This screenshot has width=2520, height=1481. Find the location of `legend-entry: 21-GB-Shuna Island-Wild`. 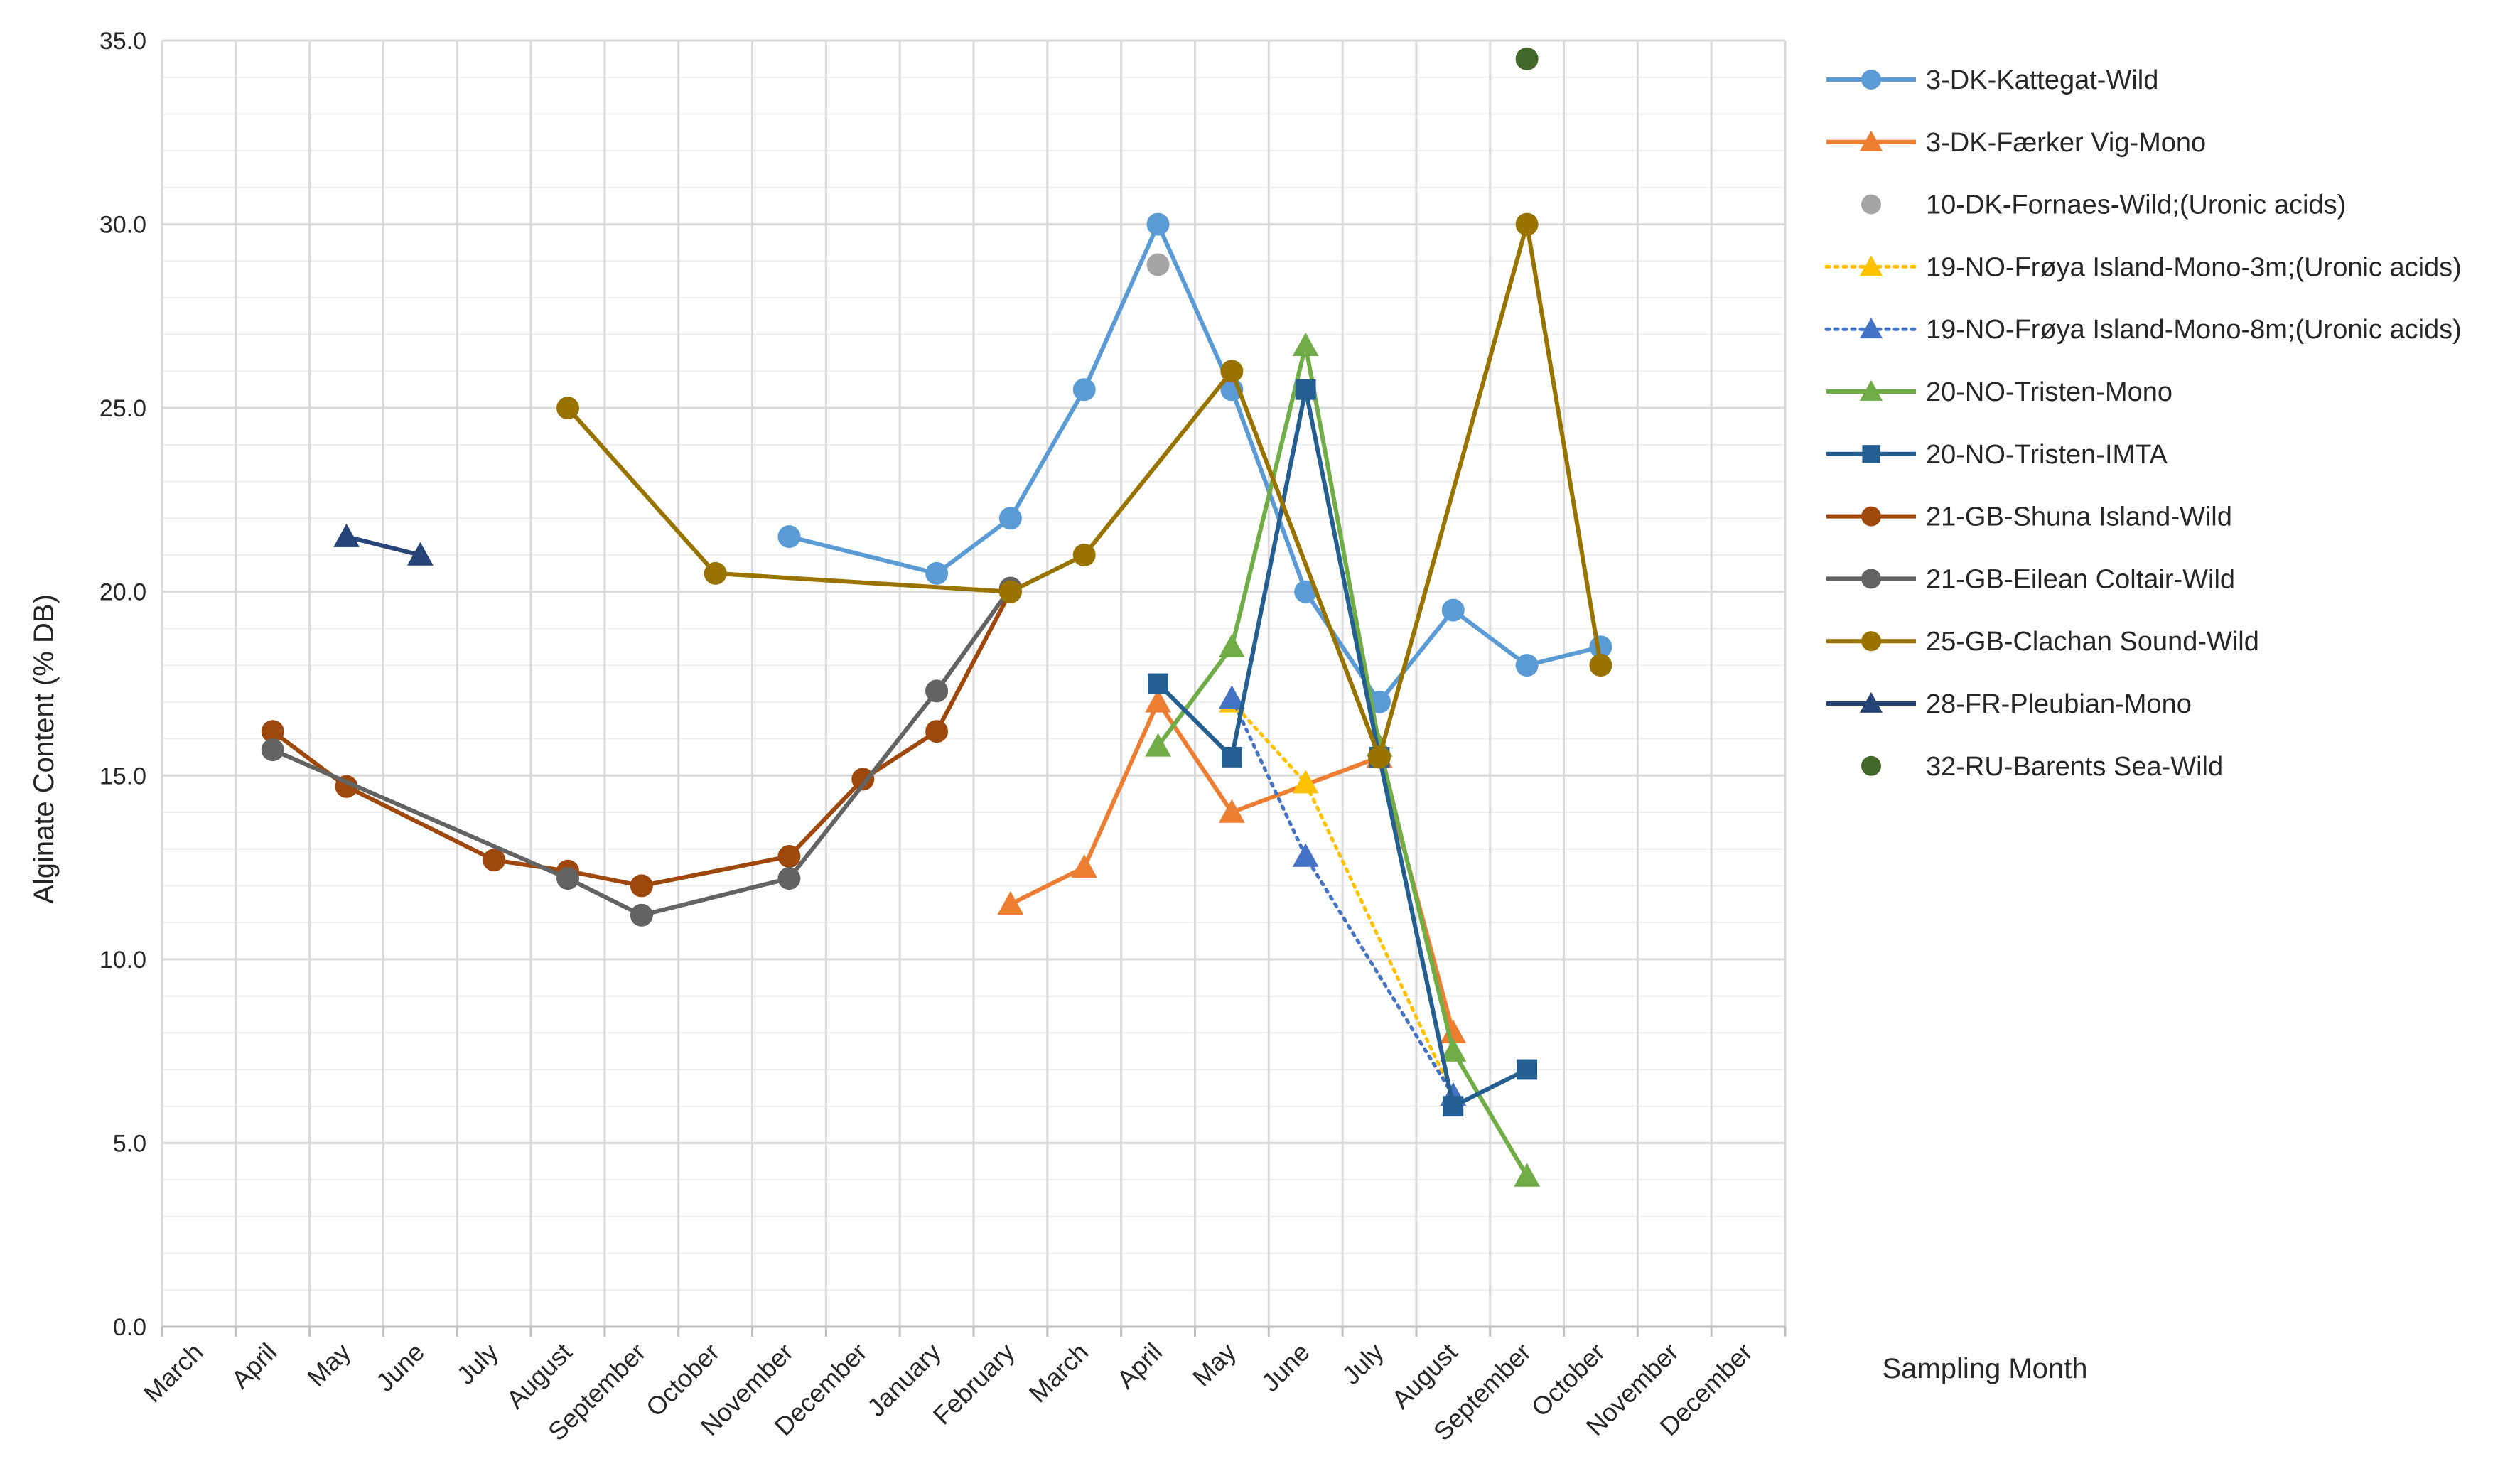

legend-entry: 21-GB-Shuna Island-Wild is located at coordinates (2029, 517).